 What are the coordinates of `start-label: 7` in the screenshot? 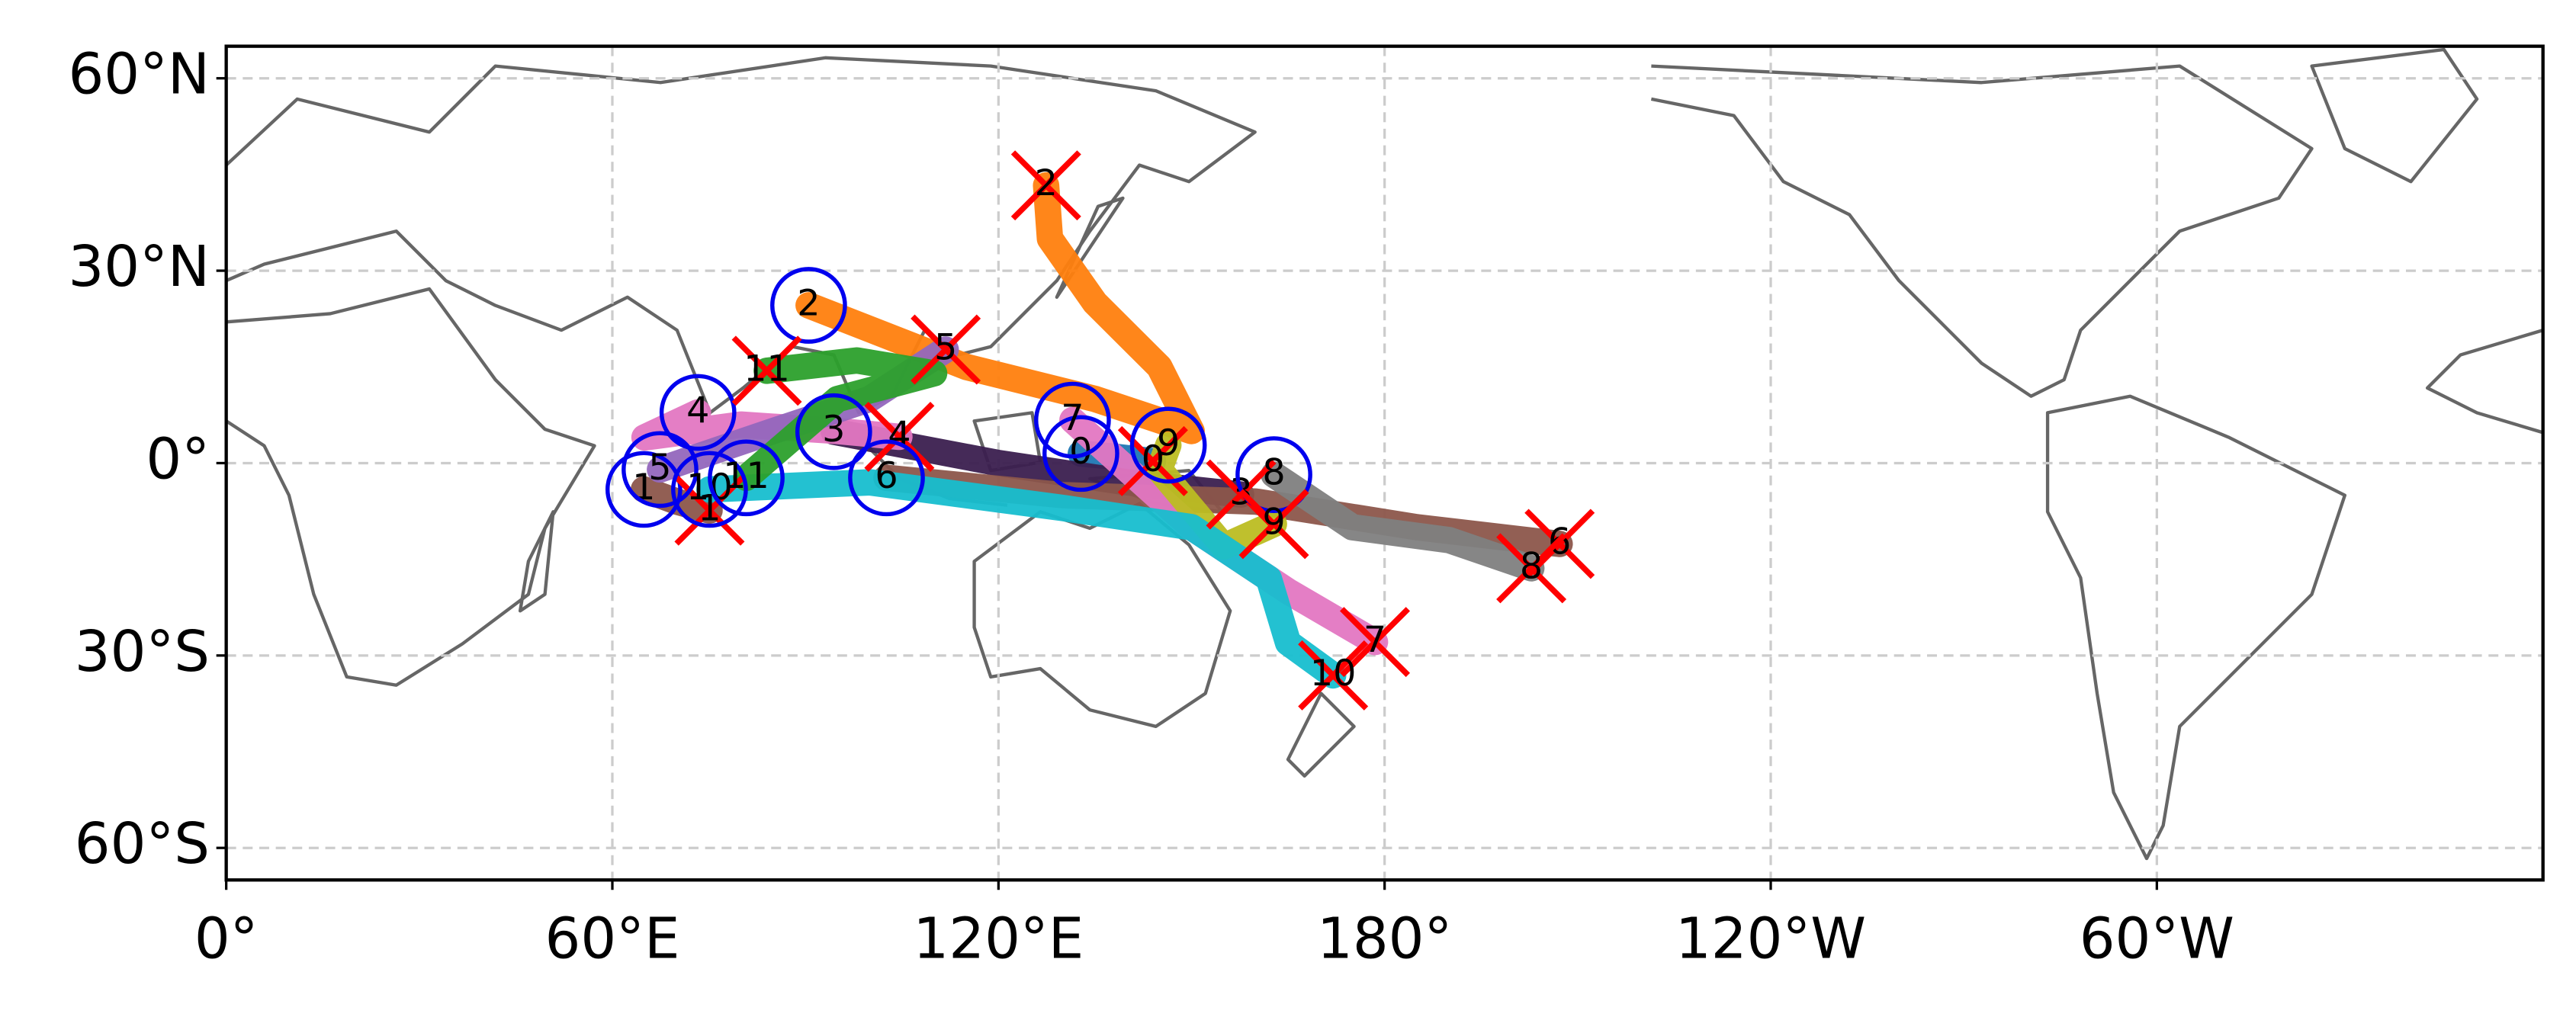 It's located at (1072, 418).